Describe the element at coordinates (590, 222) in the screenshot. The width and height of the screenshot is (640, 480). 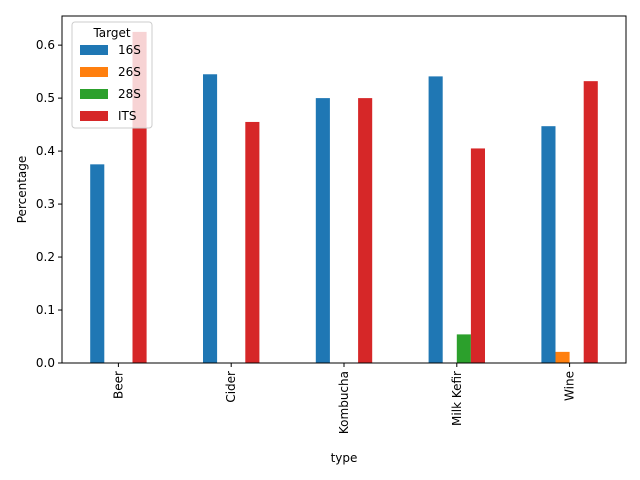
I see `bar-its-wine` at that location.